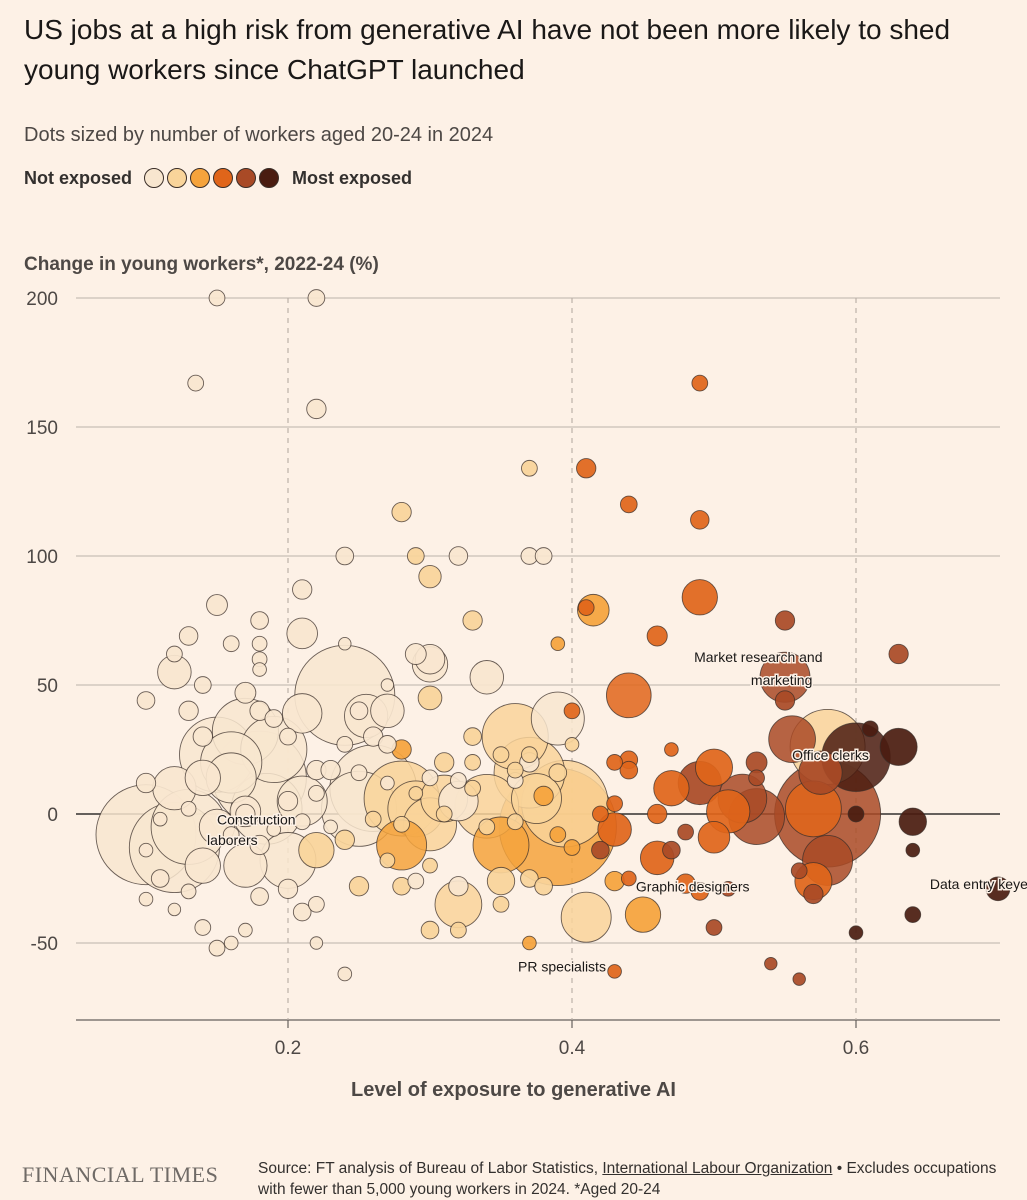 The height and width of the screenshot is (1200, 1027). What do you see at coordinates (562, 966) in the screenshot?
I see `annotation-label: PR specialists` at bounding box center [562, 966].